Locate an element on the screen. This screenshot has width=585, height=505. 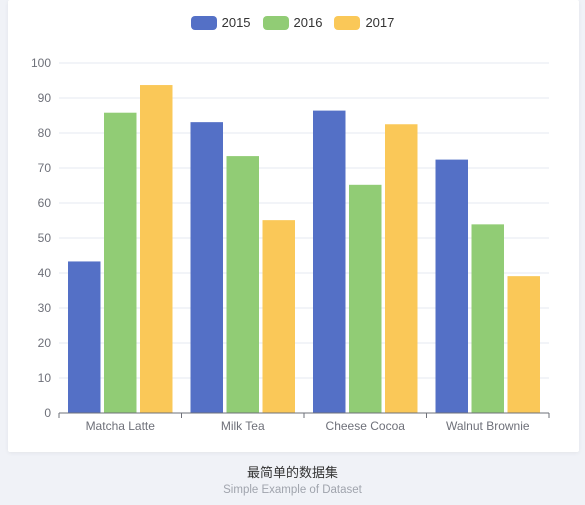
y-tick-label: 10 is located at coordinates (45, 378).